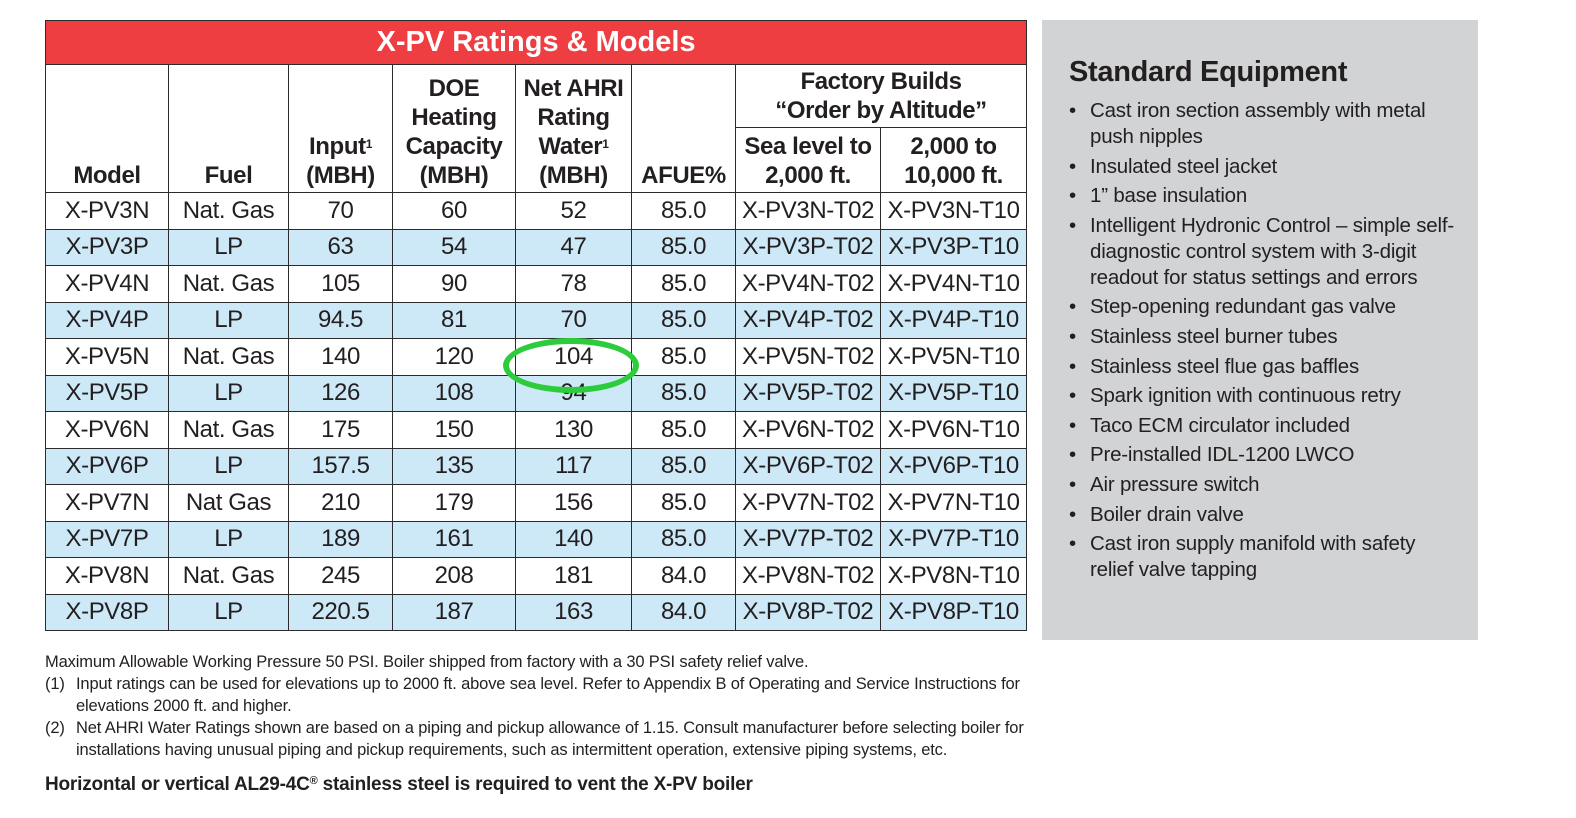  What do you see at coordinates (107, 393) in the screenshot?
I see `model-cell: X-PV5P` at bounding box center [107, 393].